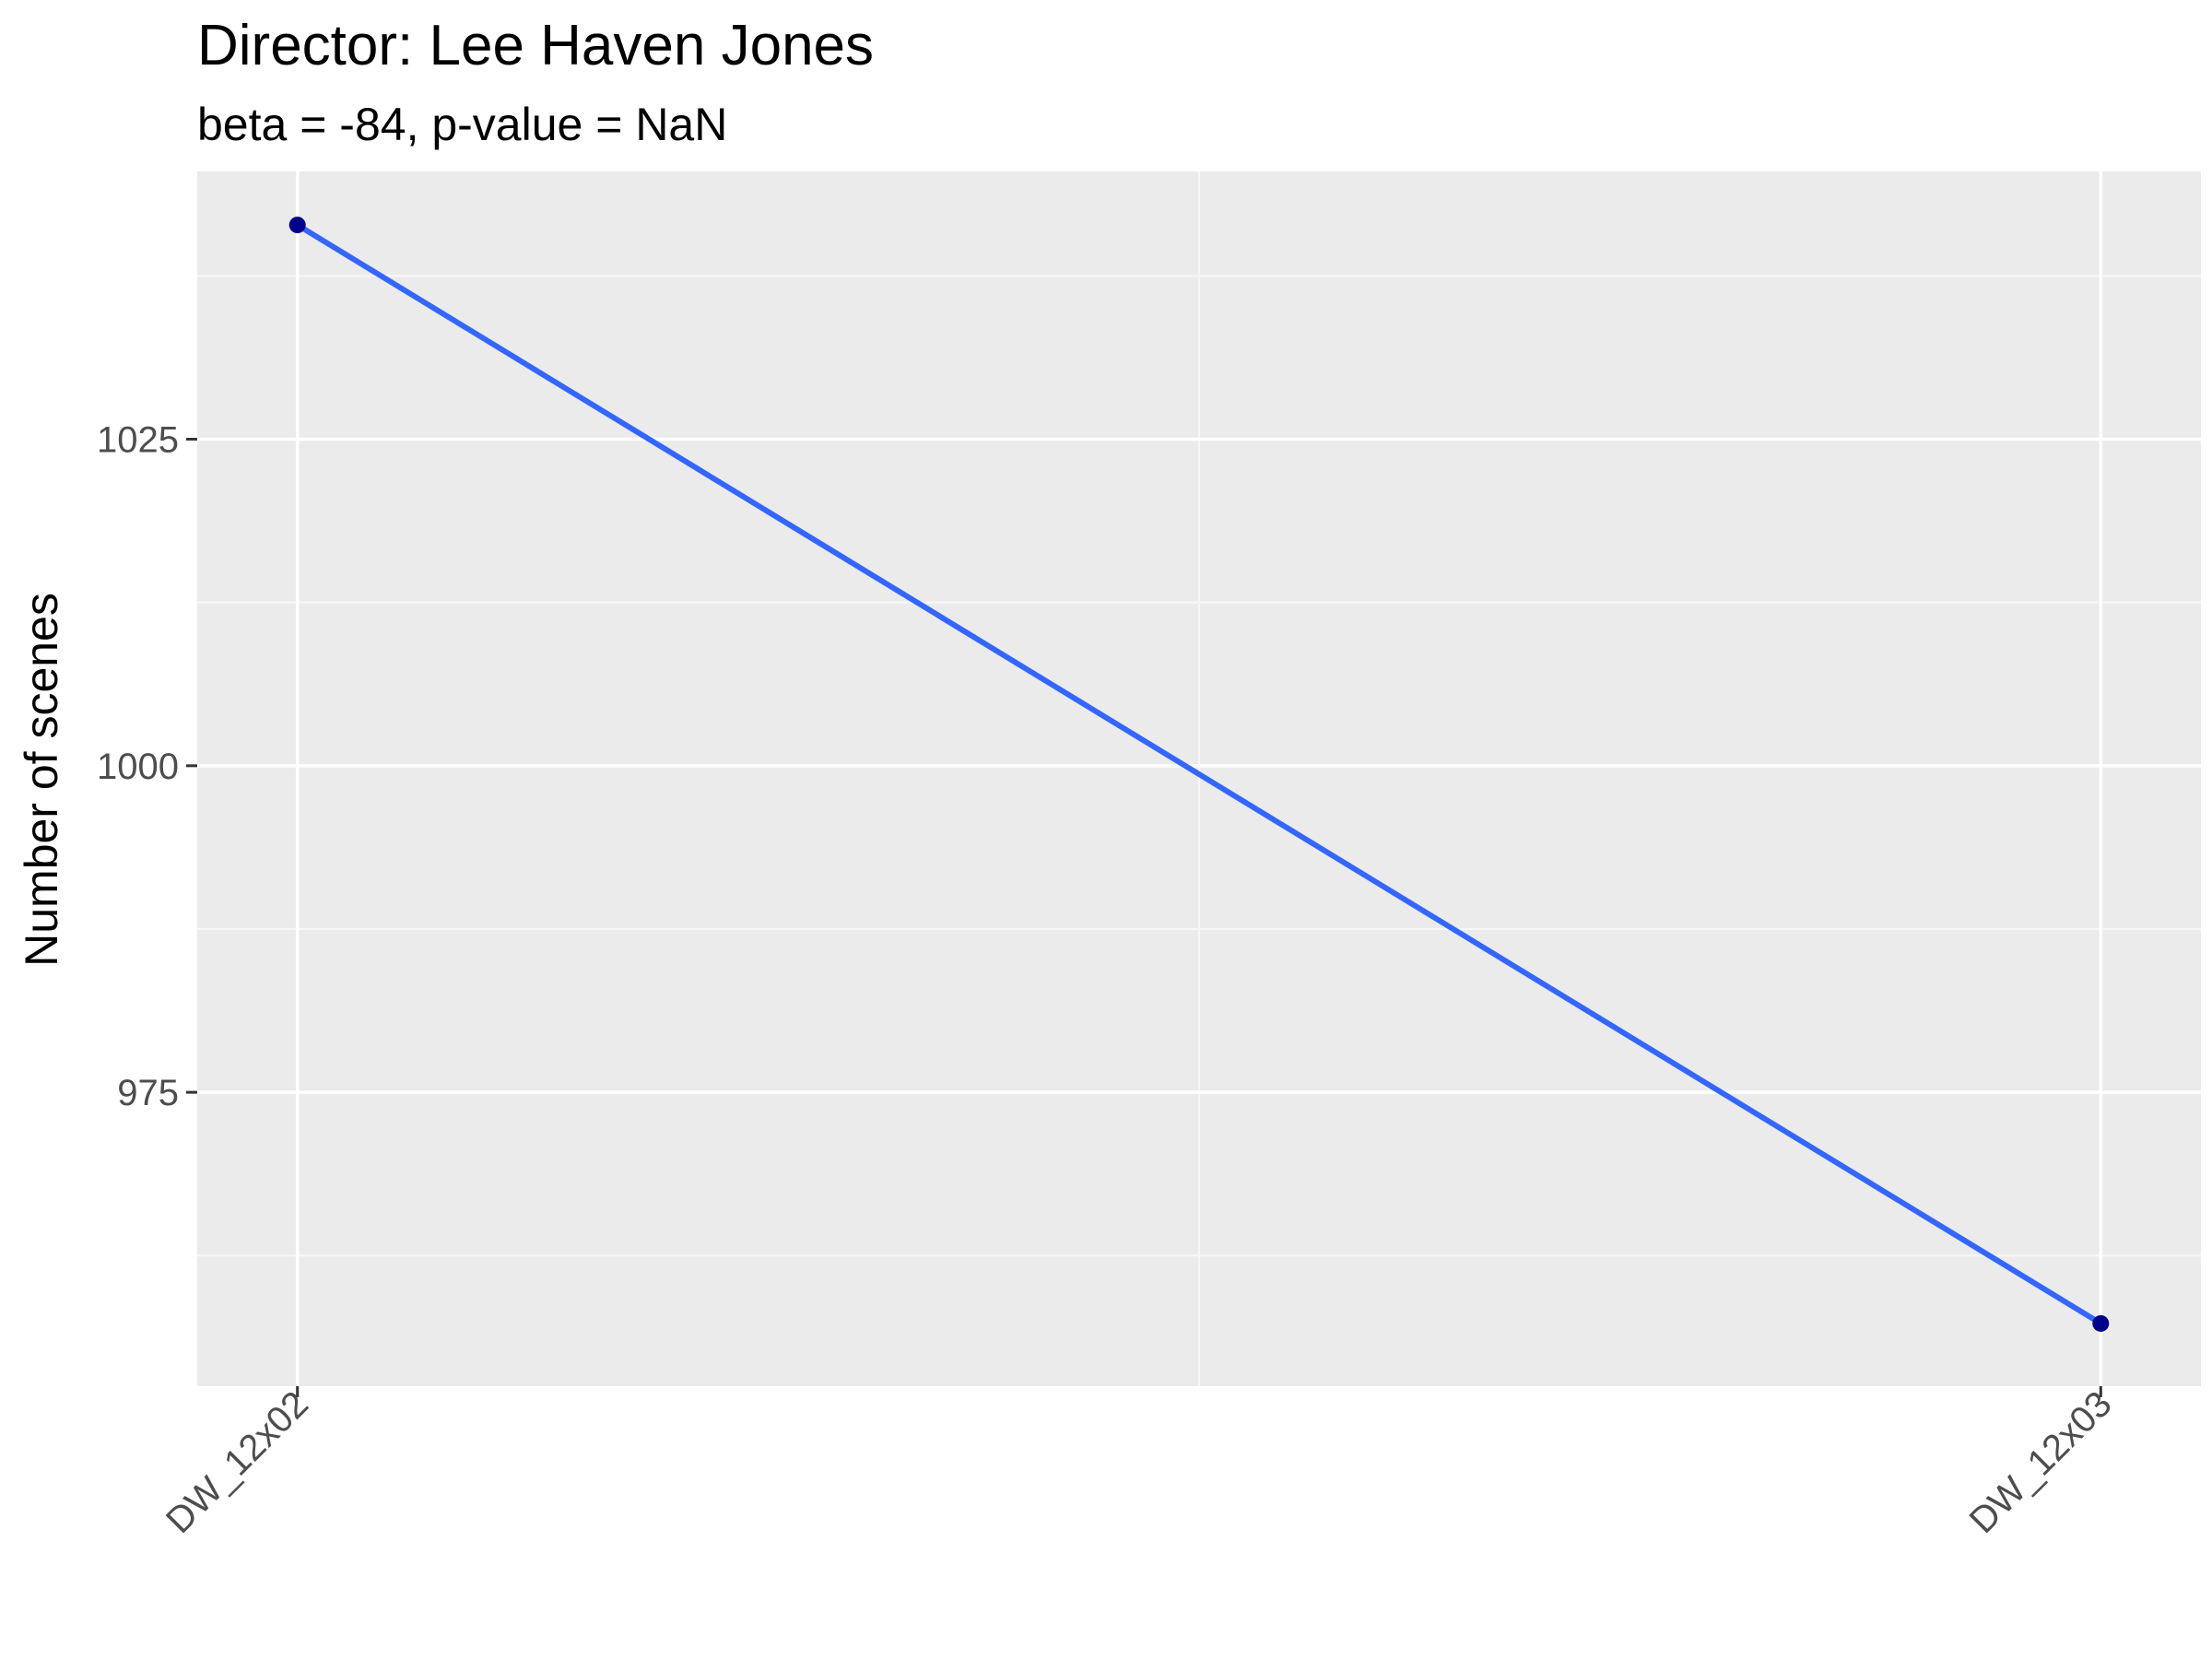 This screenshot has height=1659, width=2212. What do you see at coordinates (2041, 1462) in the screenshot?
I see `x-tick-label: DW_12x03` at bounding box center [2041, 1462].